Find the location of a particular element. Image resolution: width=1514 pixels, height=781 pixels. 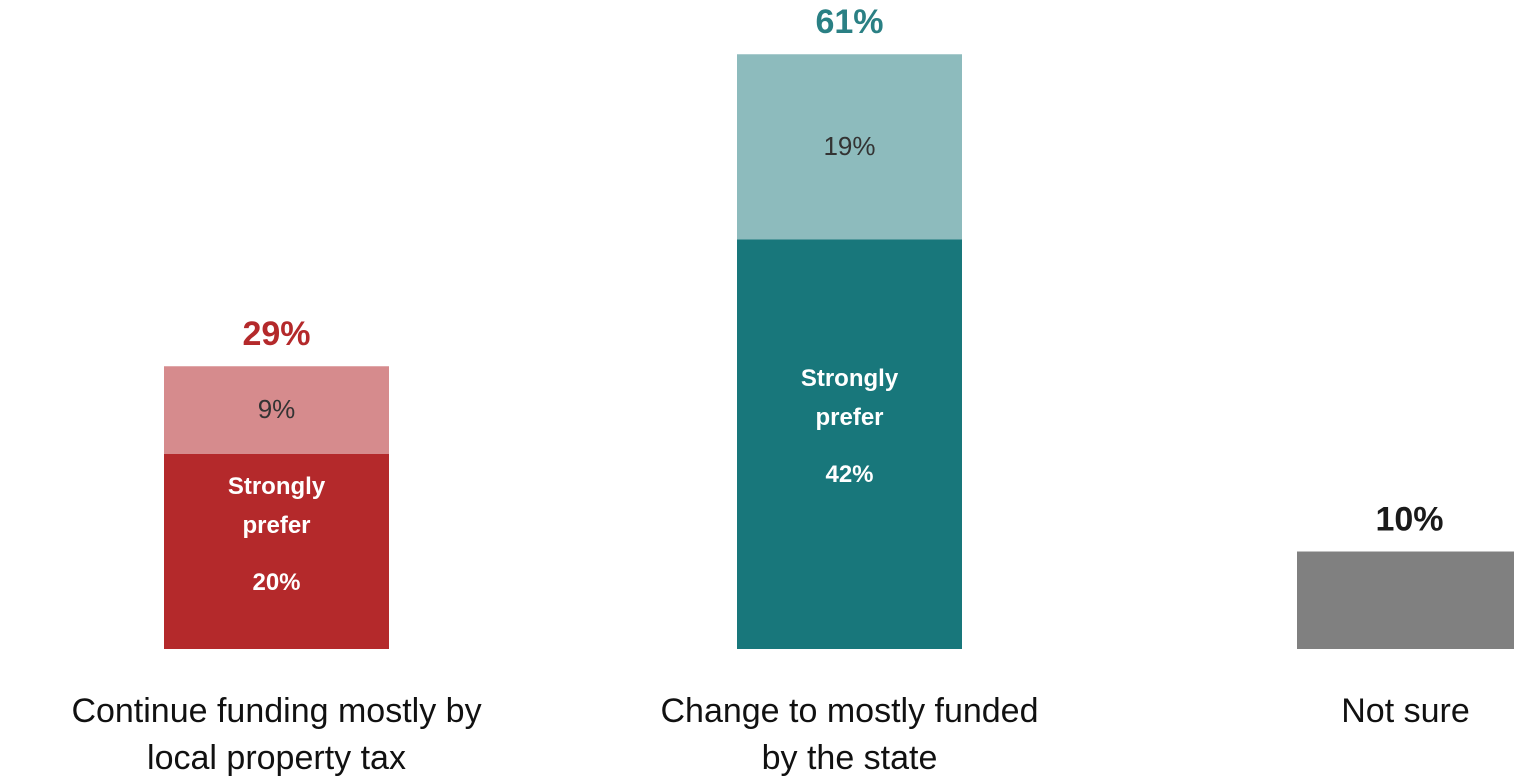

x-tick-label: by the state is located at coordinates (850, 758).